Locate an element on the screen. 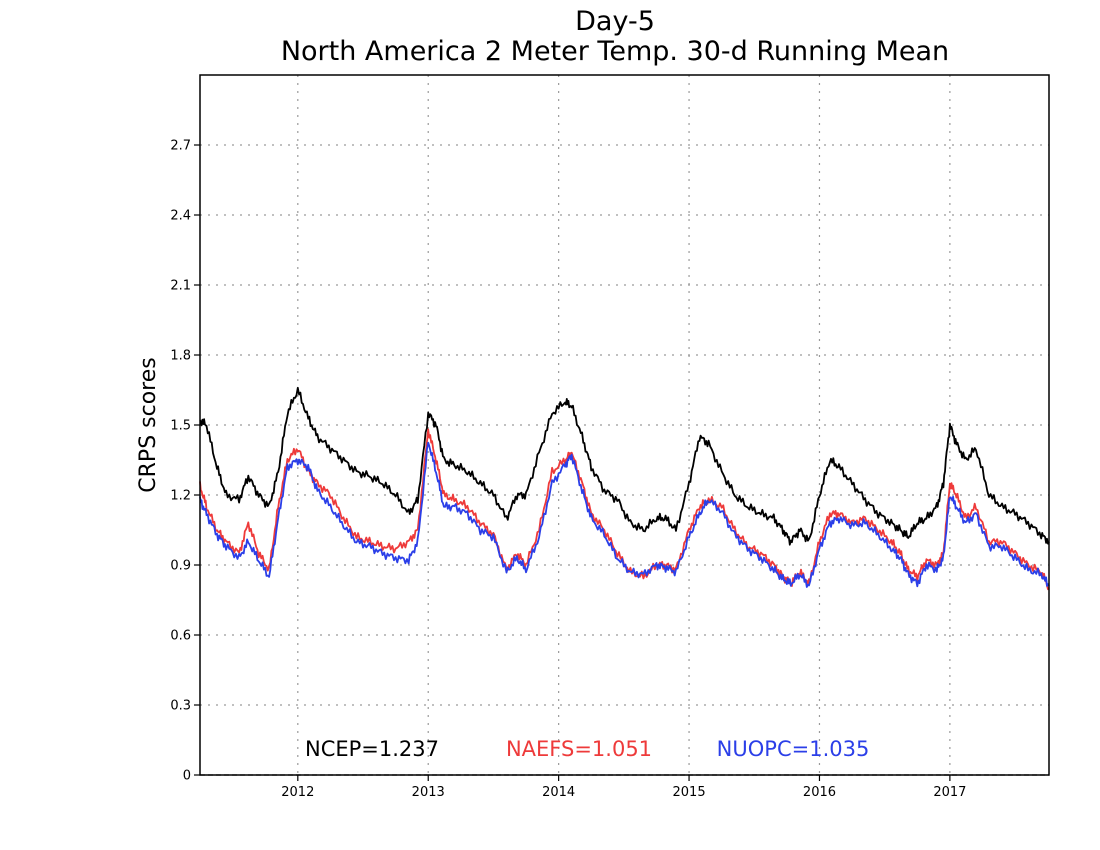 The height and width of the screenshot is (850, 1100). series-line-naefs is located at coordinates (624, 509).